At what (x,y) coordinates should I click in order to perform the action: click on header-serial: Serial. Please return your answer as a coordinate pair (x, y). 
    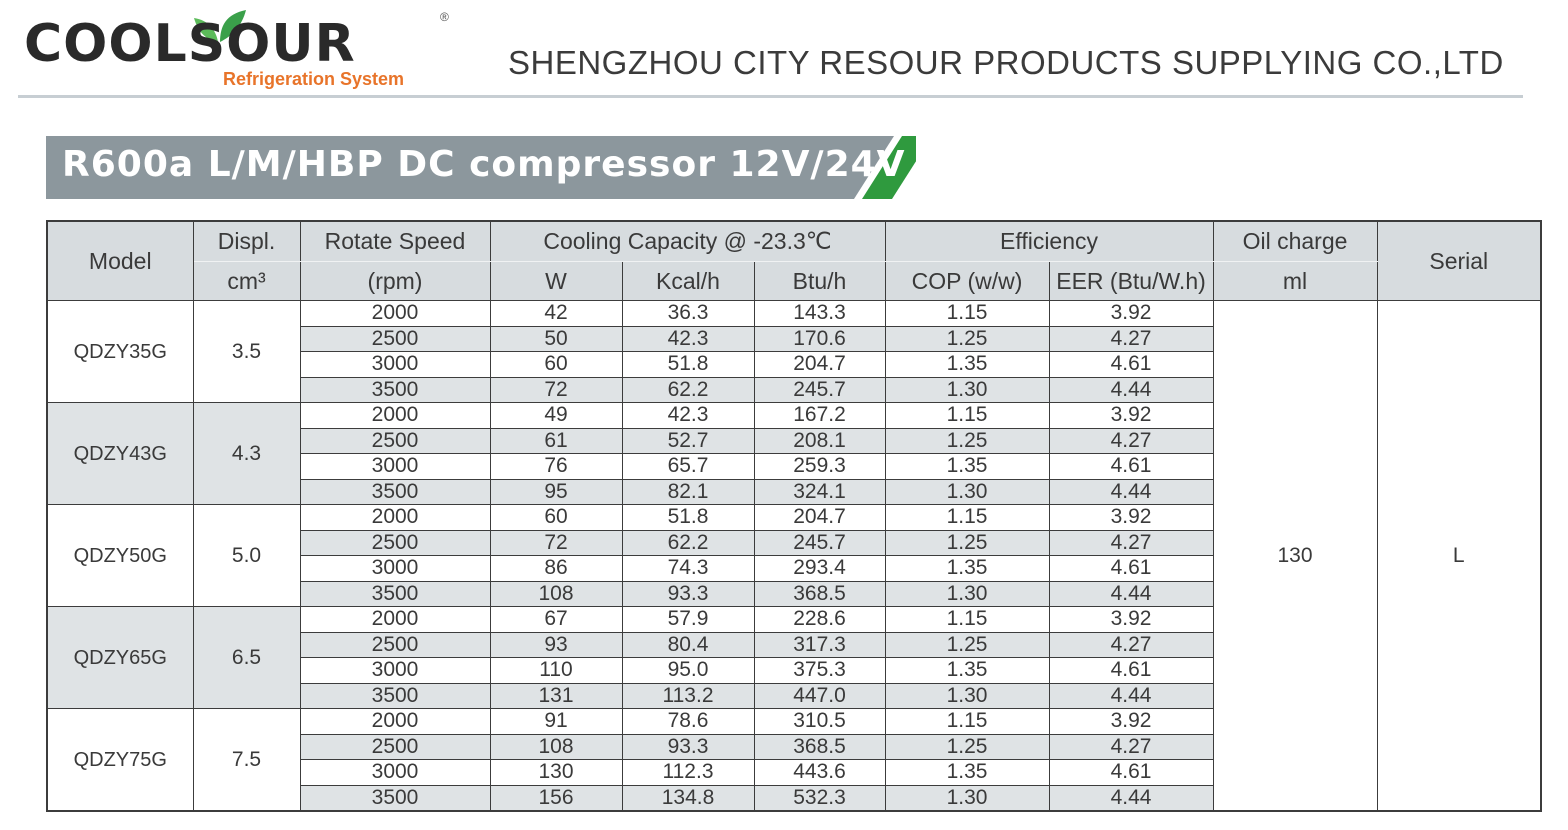
    Looking at the image, I should click on (1459, 260).